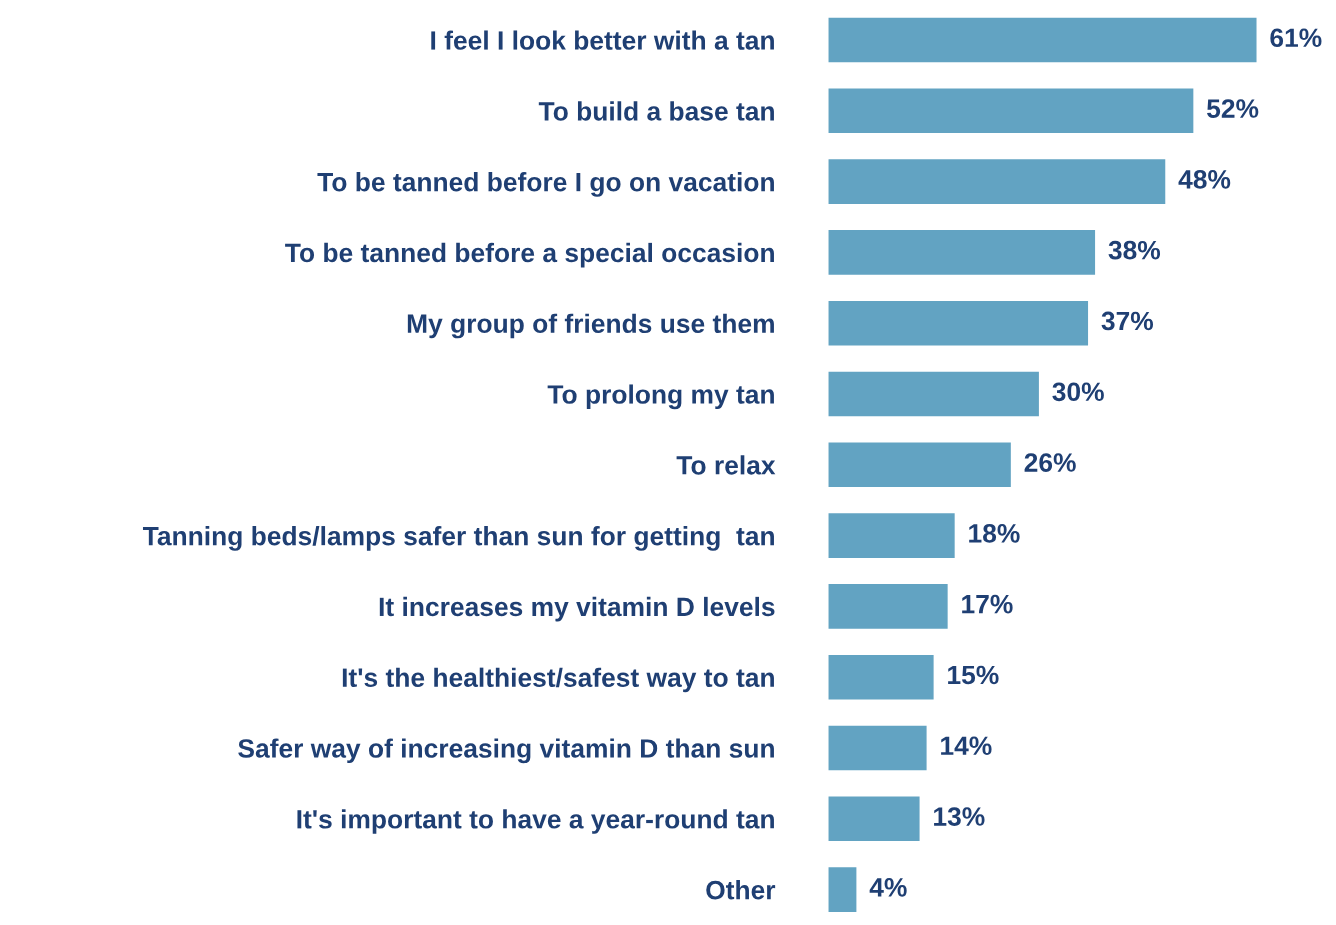  What do you see at coordinates (1078, 392) in the screenshot?
I see `data-label: 30%` at bounding box center [1078, 392].